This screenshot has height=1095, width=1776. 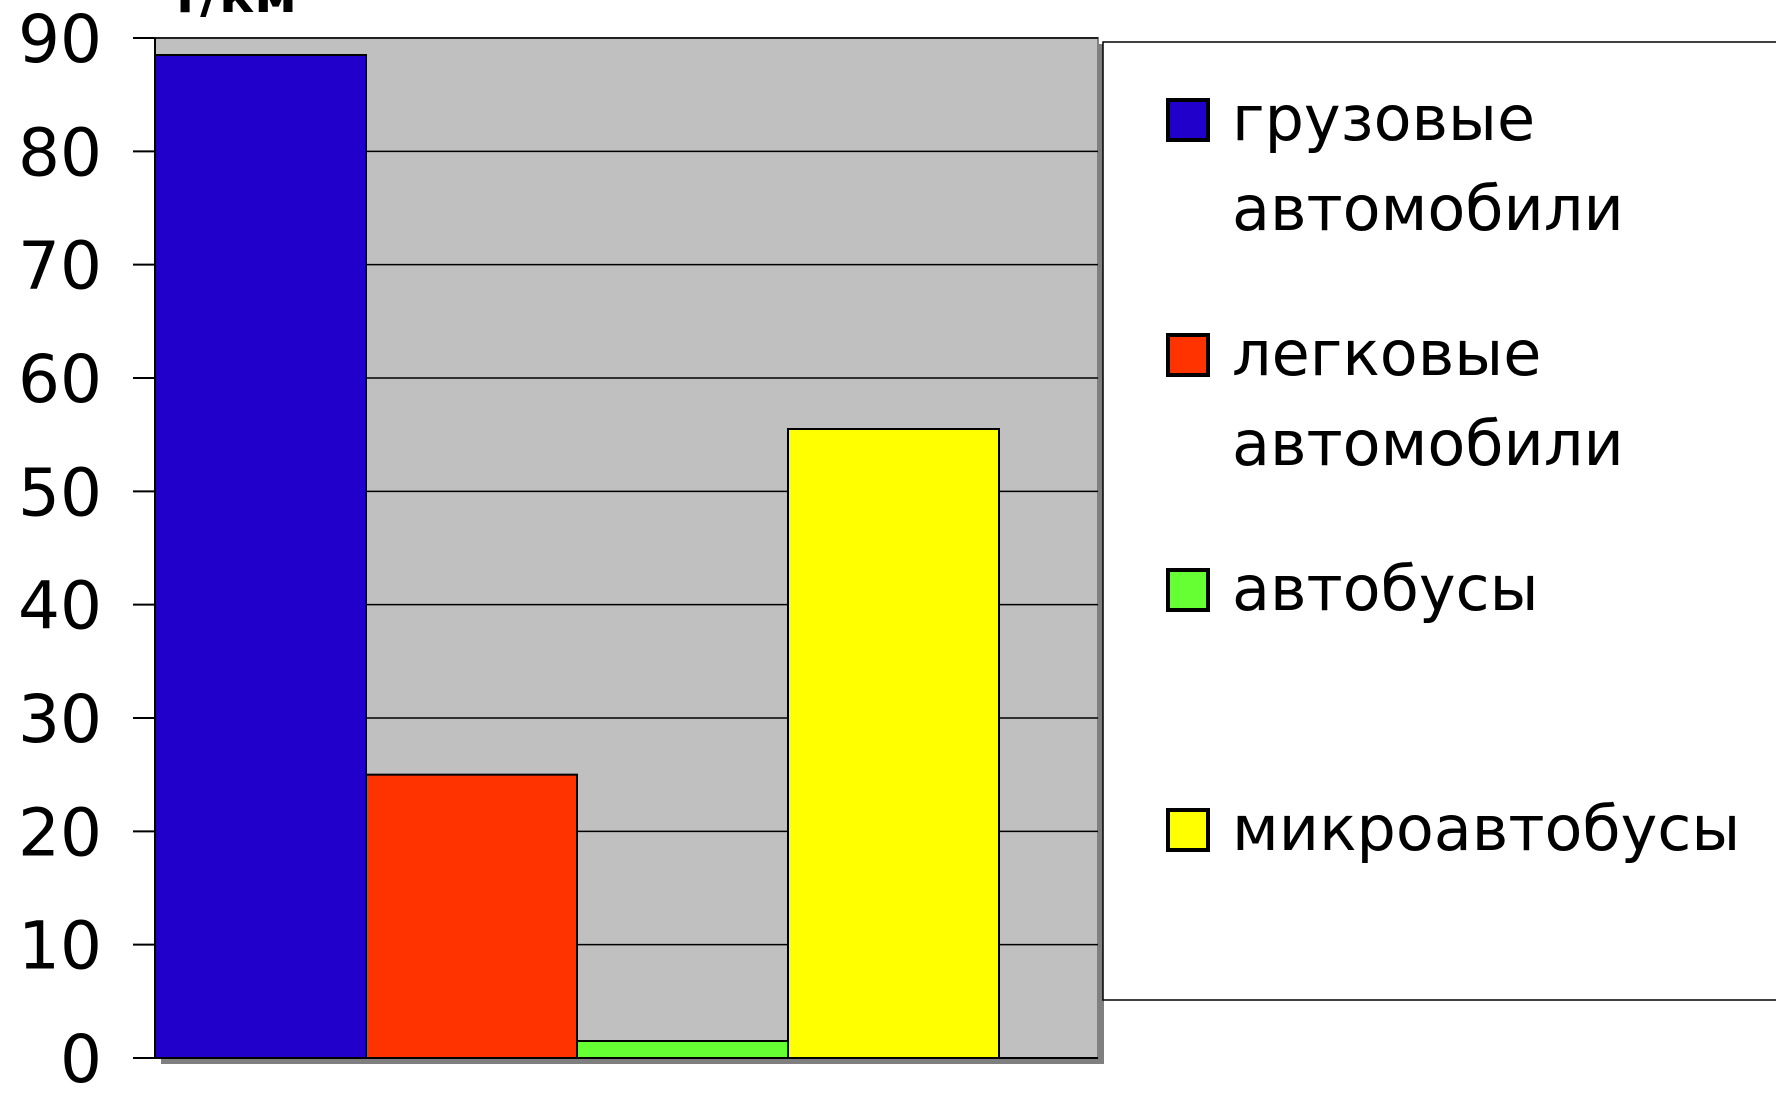 I want to click on legend-label-line: микроавтобусы, so click(x=1486, y=828).